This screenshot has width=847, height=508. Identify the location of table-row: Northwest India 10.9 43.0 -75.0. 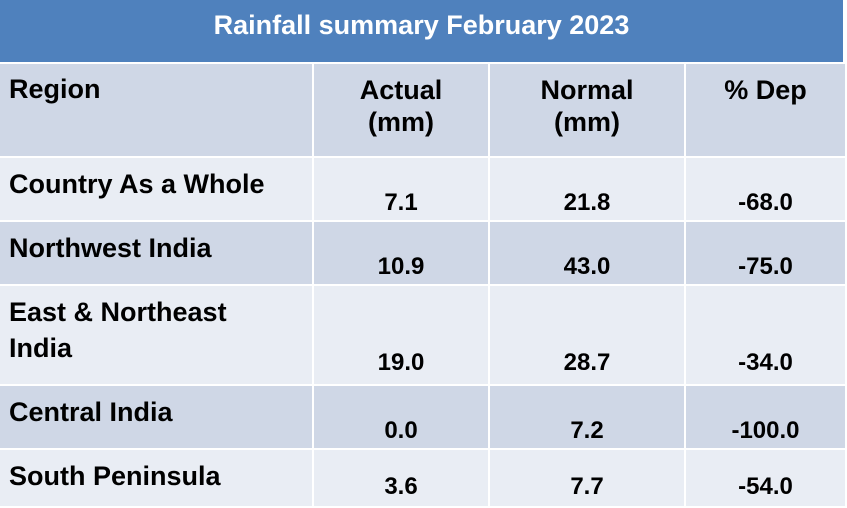
(423, 254).